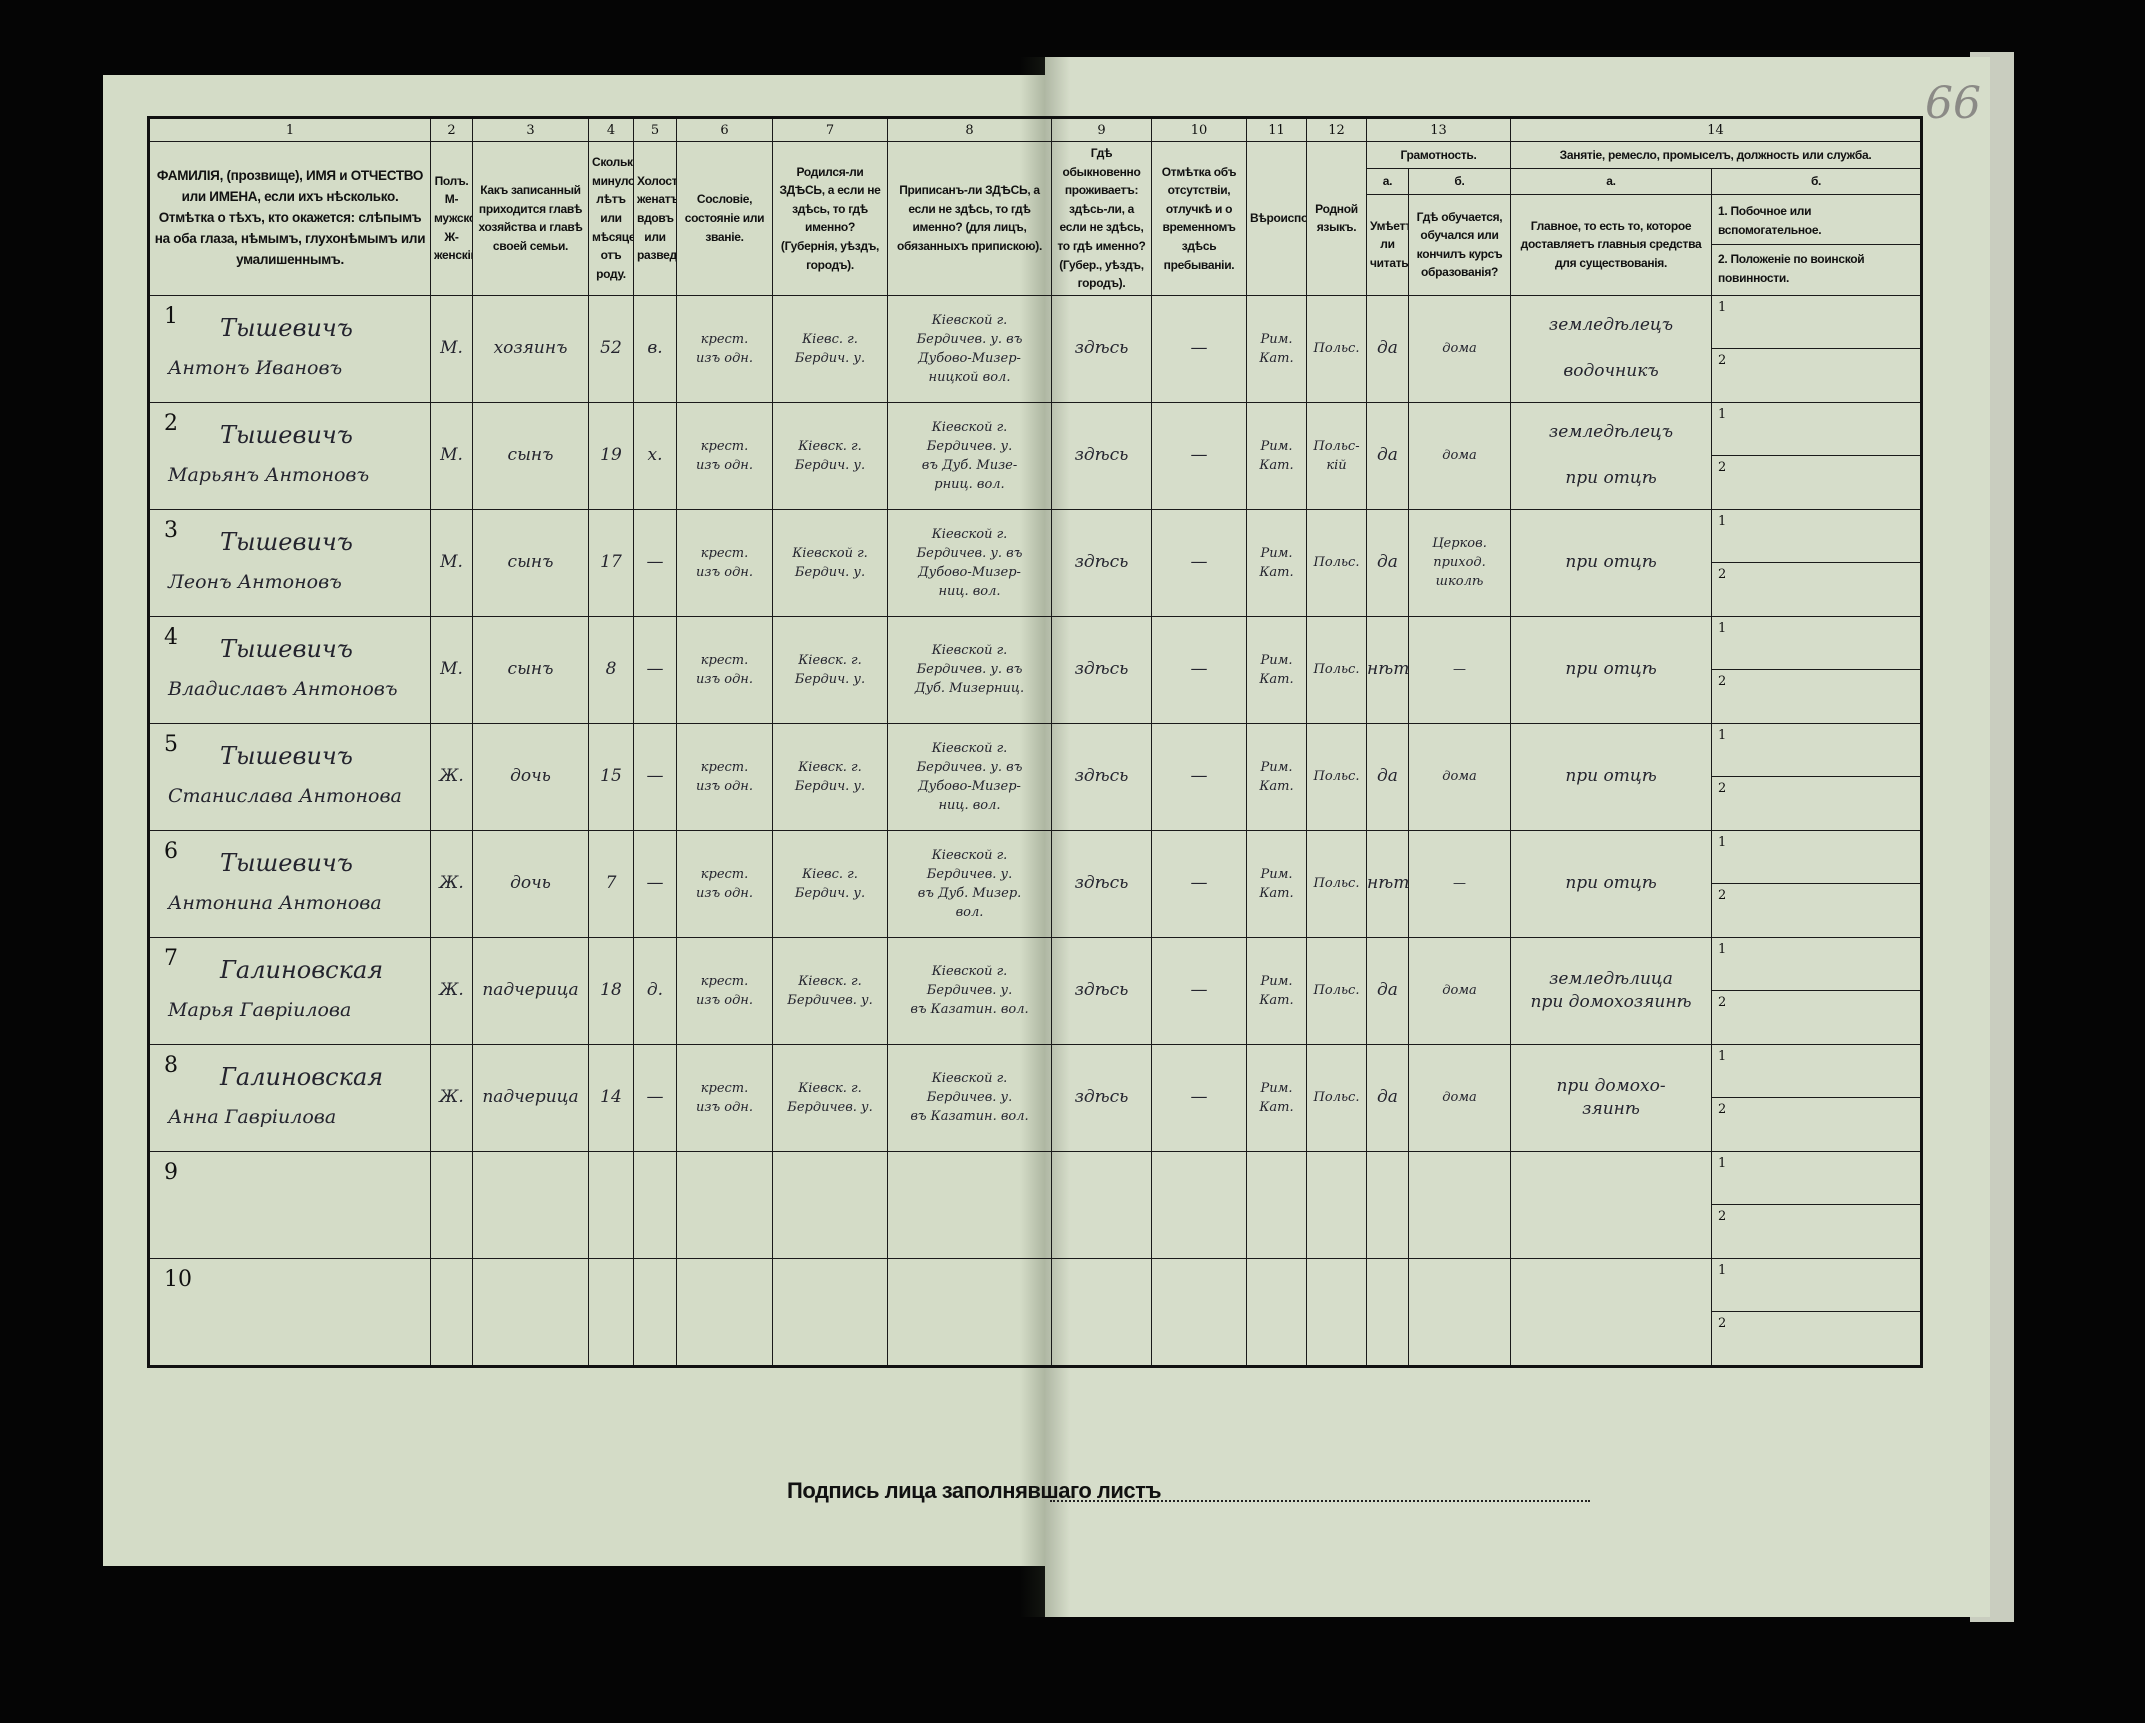 The height and width of the screenshot is (1723, 2145). I want to click on cell-estate: крест. изъ одн., so click(724, 776).